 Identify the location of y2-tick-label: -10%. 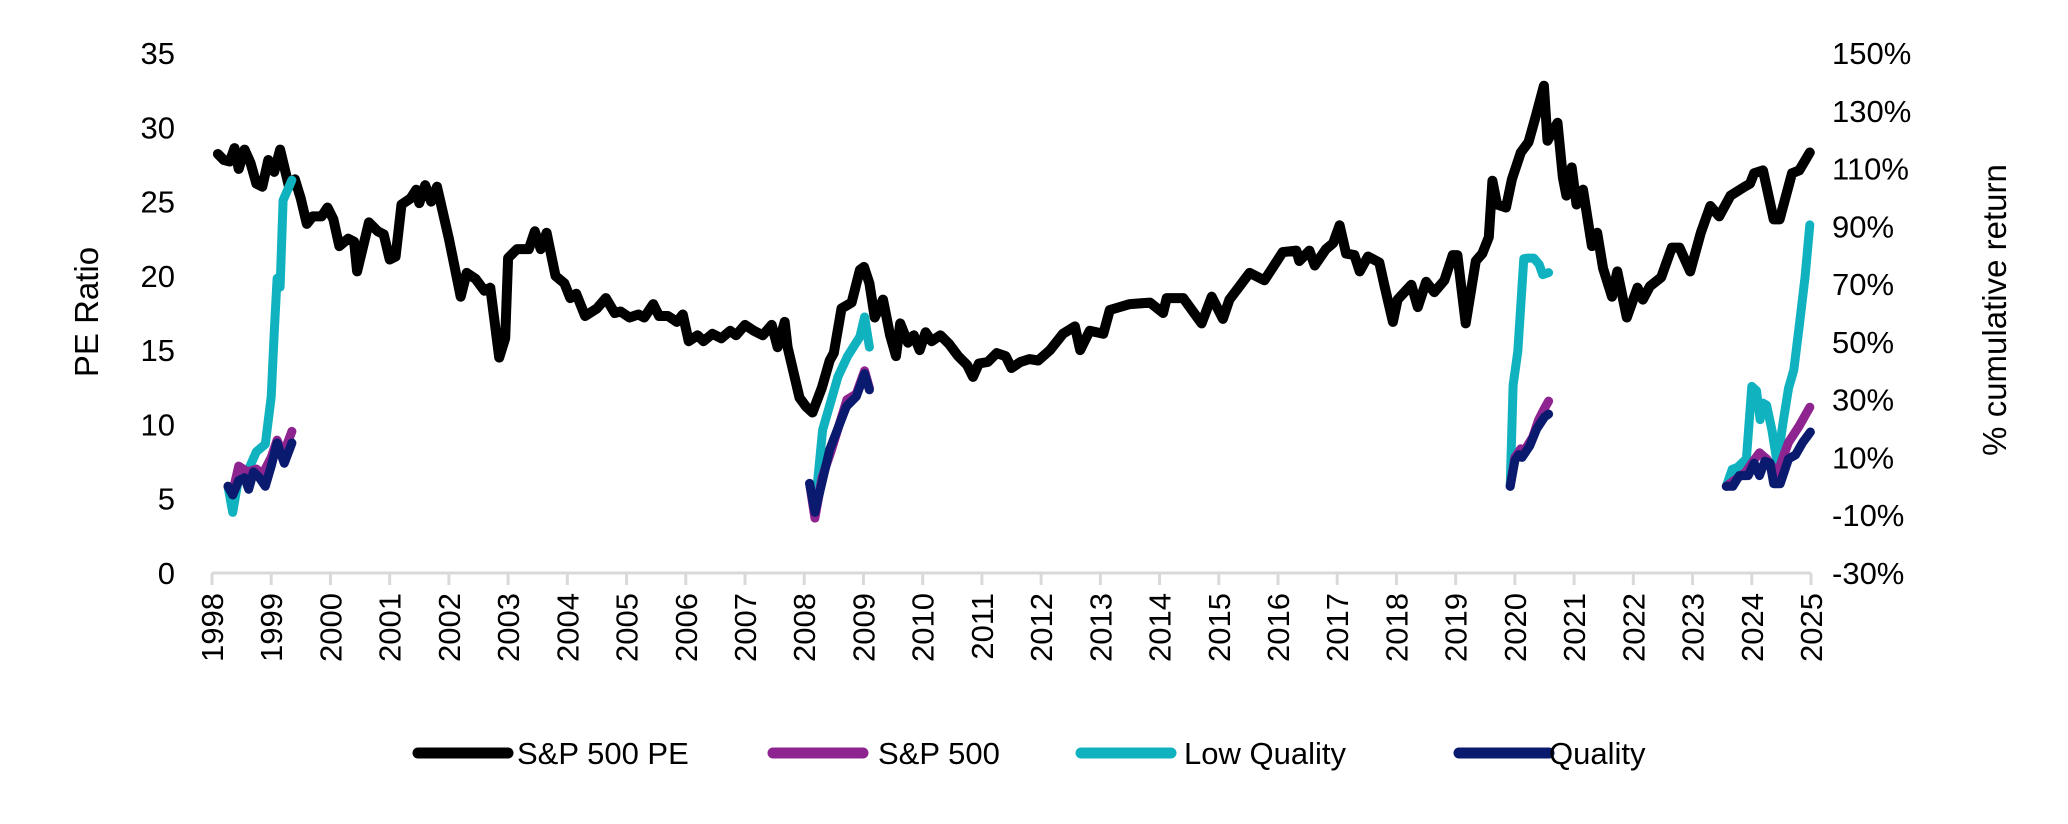
(1868, 515).